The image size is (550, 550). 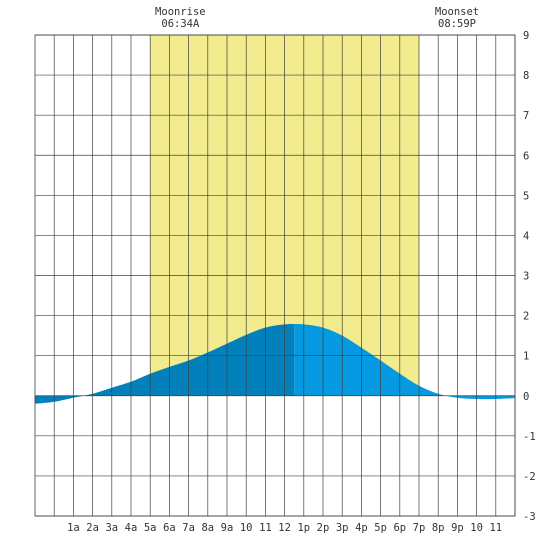 What do you see at coordinates (227, 528) in the screenshot?
I see `x-tick-label: 9a` at bounding box center [227, 528].